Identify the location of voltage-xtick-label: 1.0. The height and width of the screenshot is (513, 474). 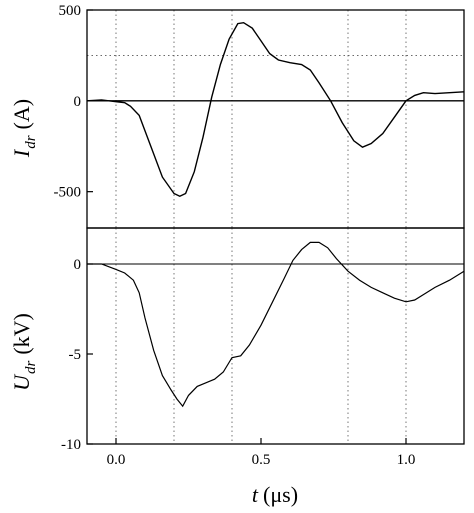
(406, 460).